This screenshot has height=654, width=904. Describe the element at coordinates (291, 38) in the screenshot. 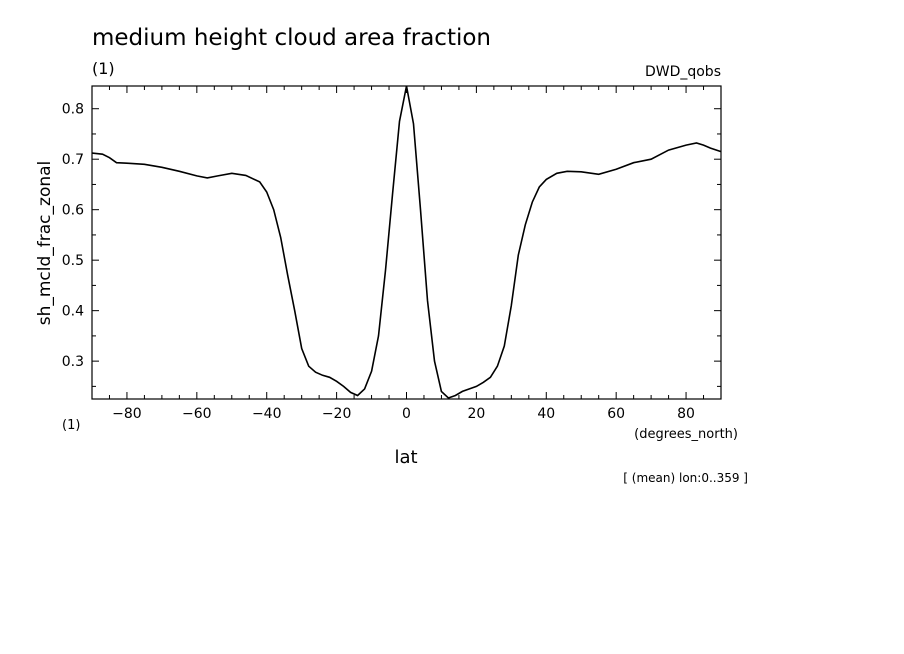

I see `chart-title: medium height cloud area fraction` at that location.